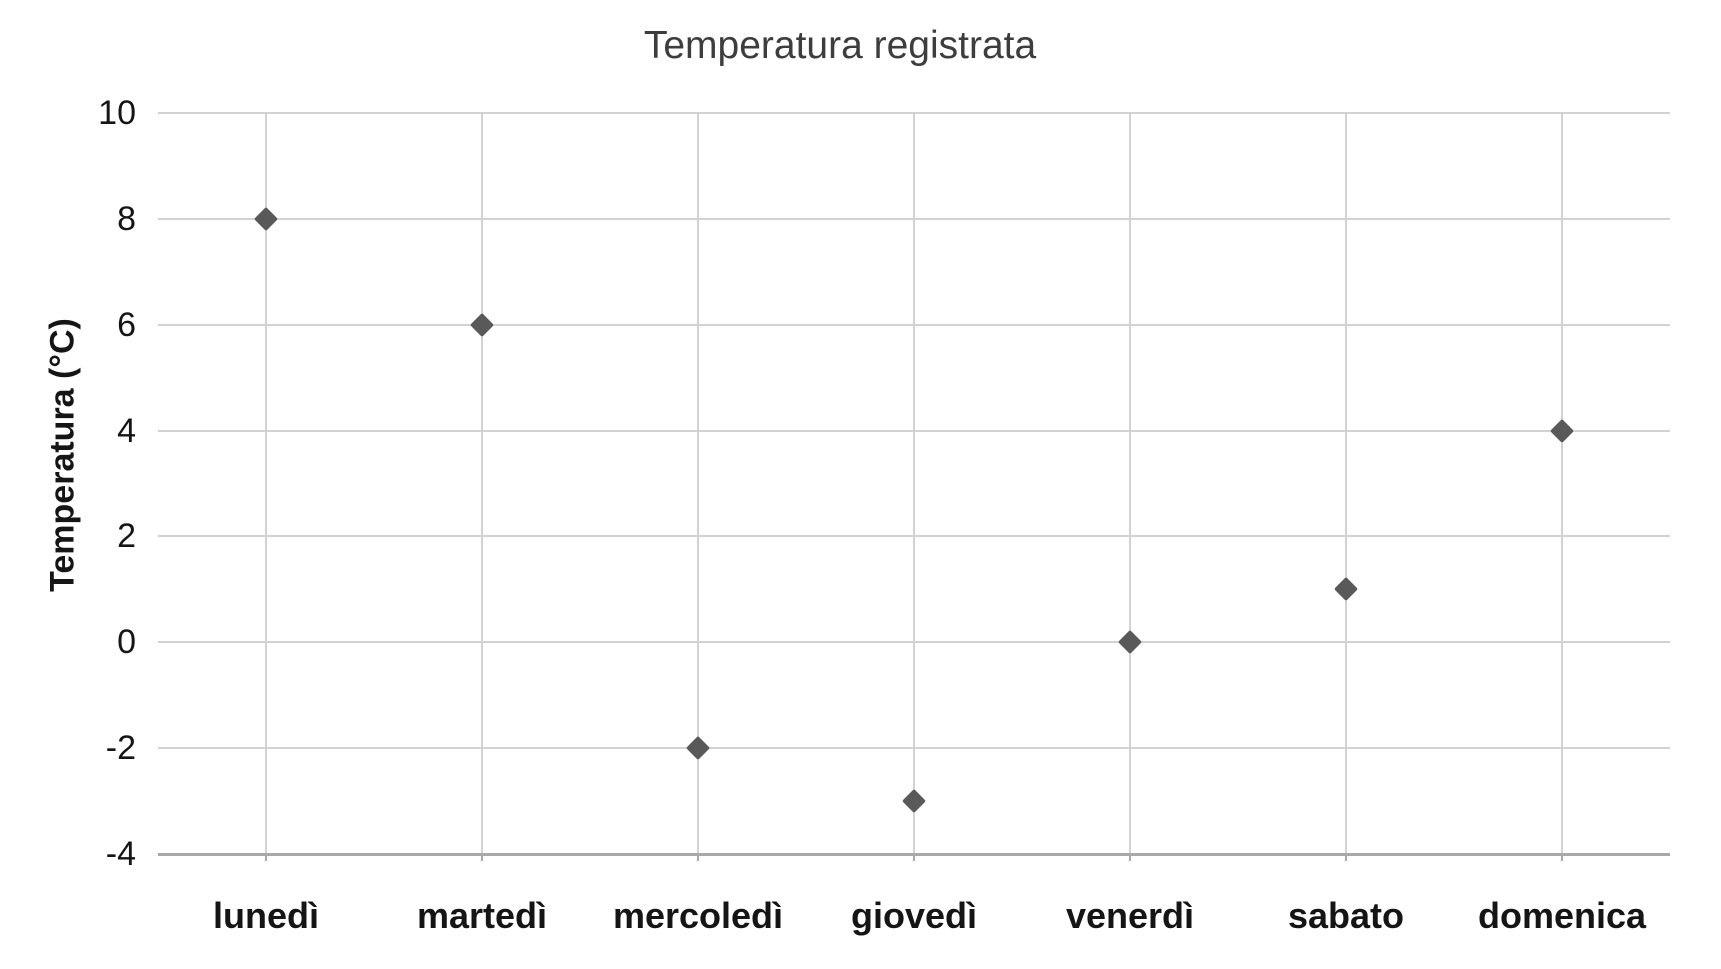 This screenshot has height=969, width=1721. What do you see at coordinates (698, 915) in the screenshot?
I see `x-category-label: mercoledì` at bounding box center [698, 915].